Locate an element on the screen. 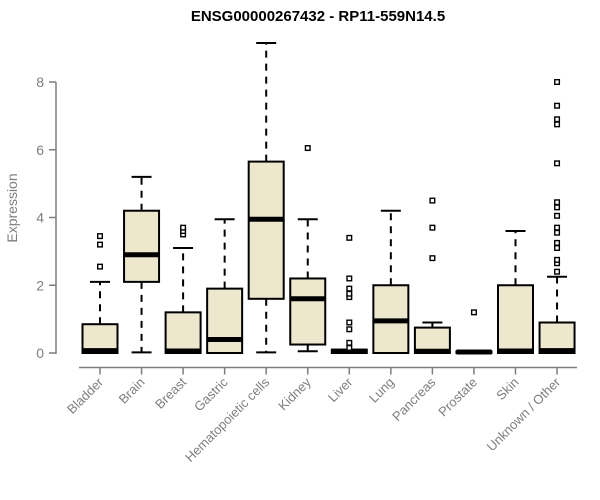  boxplot-liver is located at coordinates (349, 294).